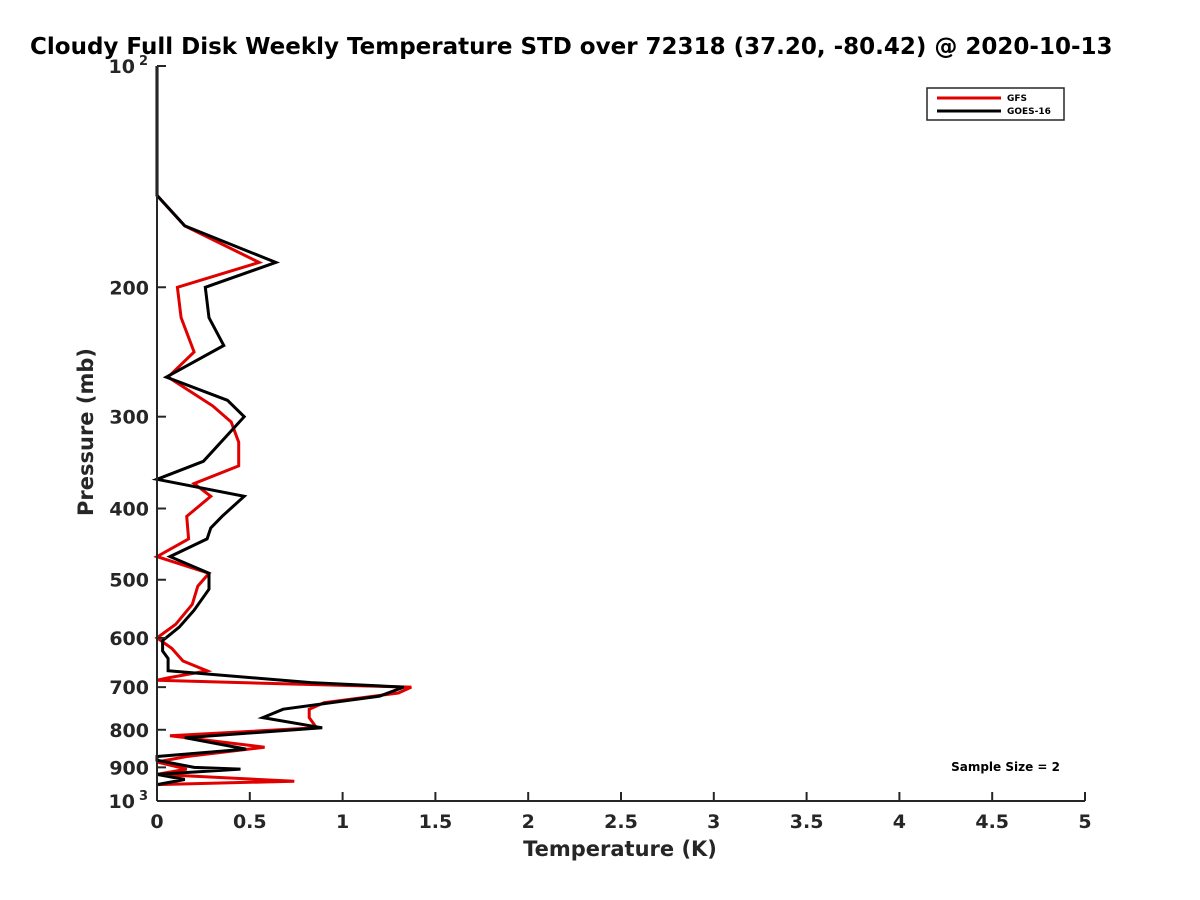 Image resolution: width=1200 pixels, height=900 pixels. What do you see at coordinates (129, 510) in the screenshot?
I see `y-tick-label: 400` at bounding box center [129, 510].